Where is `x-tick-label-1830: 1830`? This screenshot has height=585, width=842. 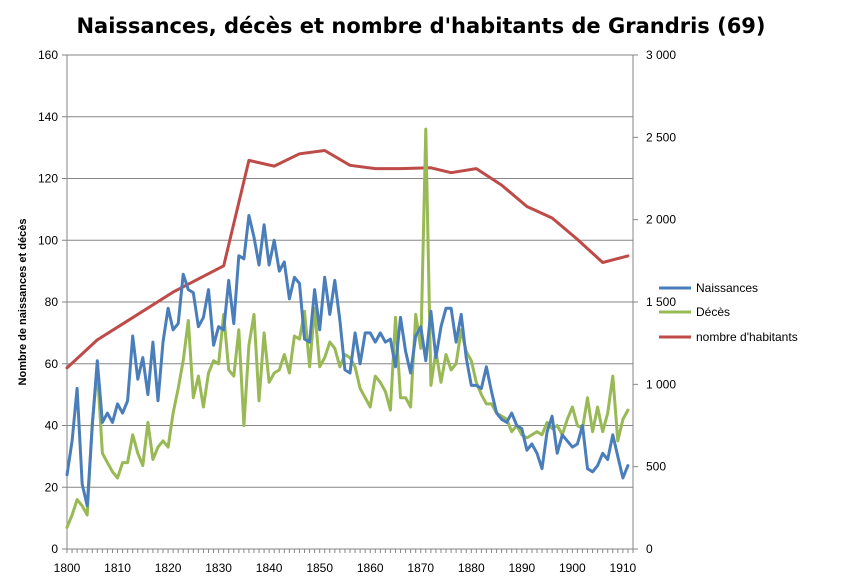 x-tick-label-1830: 1830 is located at coordinates (218, 568).